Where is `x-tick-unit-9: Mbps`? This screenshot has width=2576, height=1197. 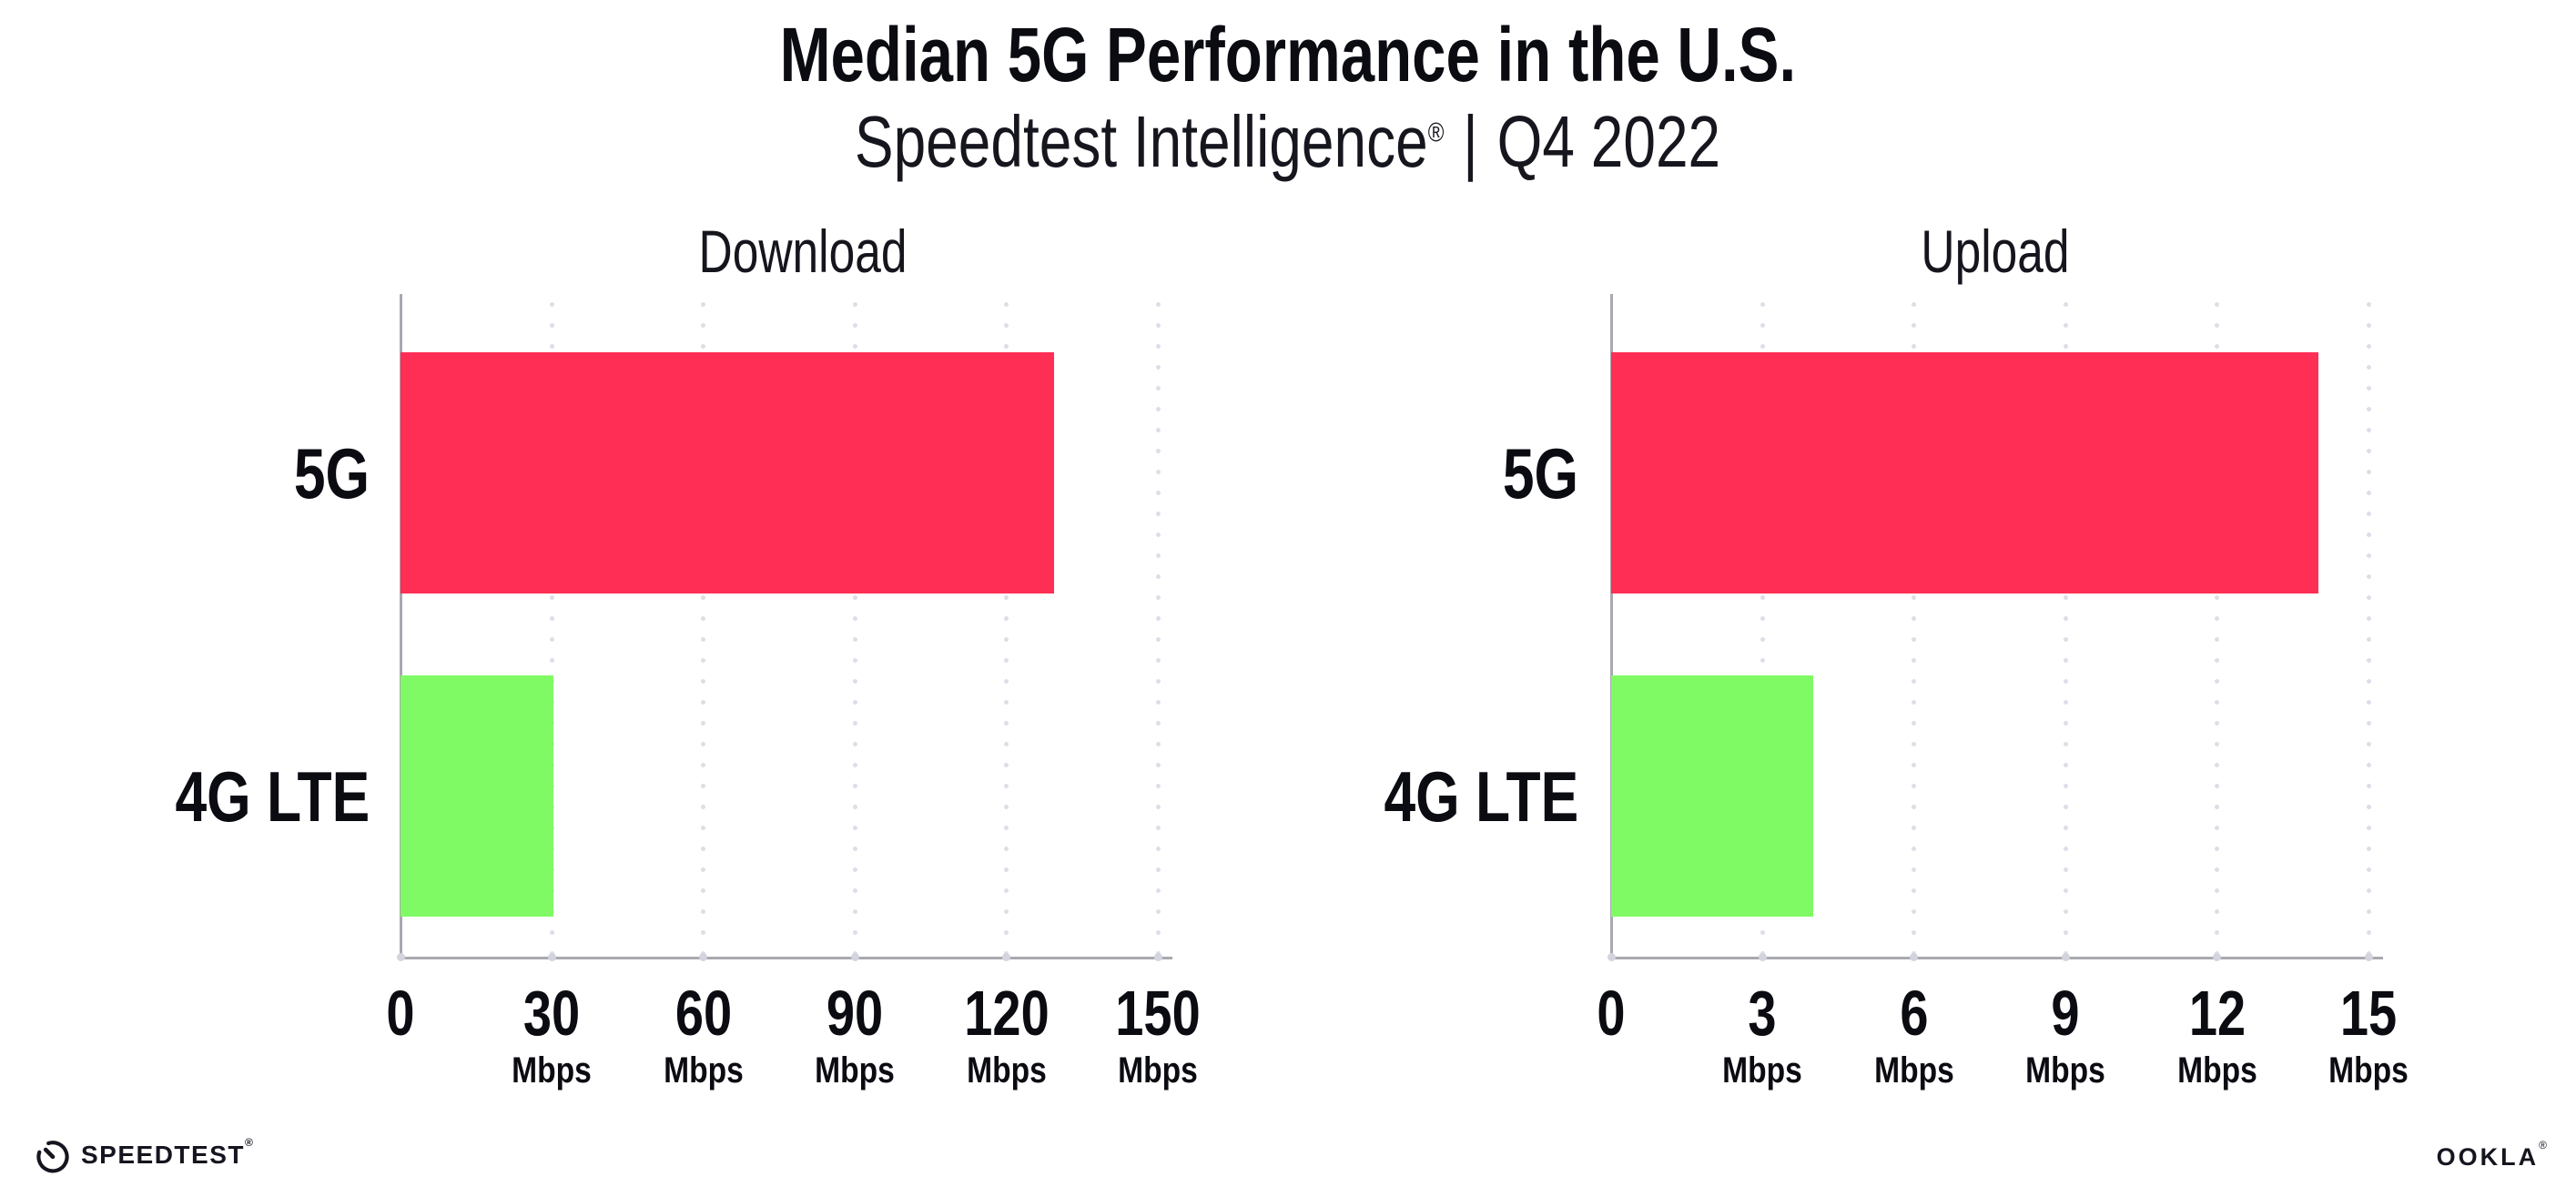
x-tick-unit-9: Mbps is located at coordinates (2065, 1070).